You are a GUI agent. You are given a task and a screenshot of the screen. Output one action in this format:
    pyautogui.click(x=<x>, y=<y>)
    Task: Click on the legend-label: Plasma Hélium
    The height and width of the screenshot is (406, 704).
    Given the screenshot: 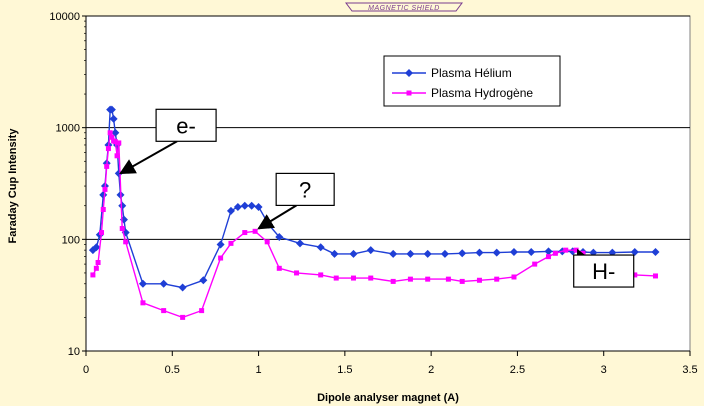 What is the action you would take?
    pyautogui.click(x=471, y=73)
    